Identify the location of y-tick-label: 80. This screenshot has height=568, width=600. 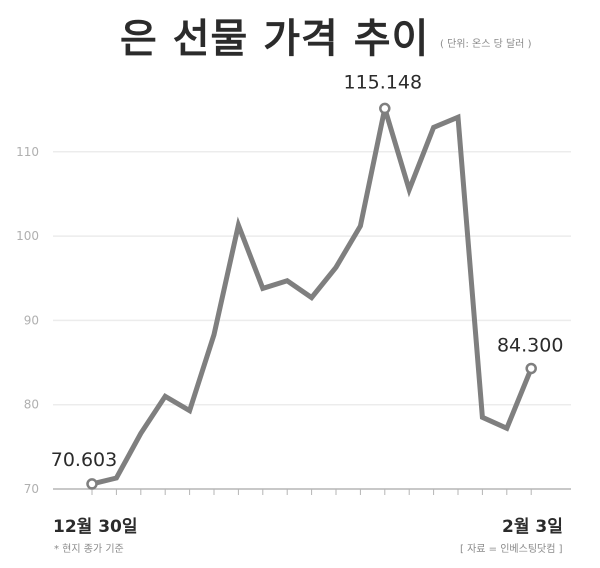
(31, 405).